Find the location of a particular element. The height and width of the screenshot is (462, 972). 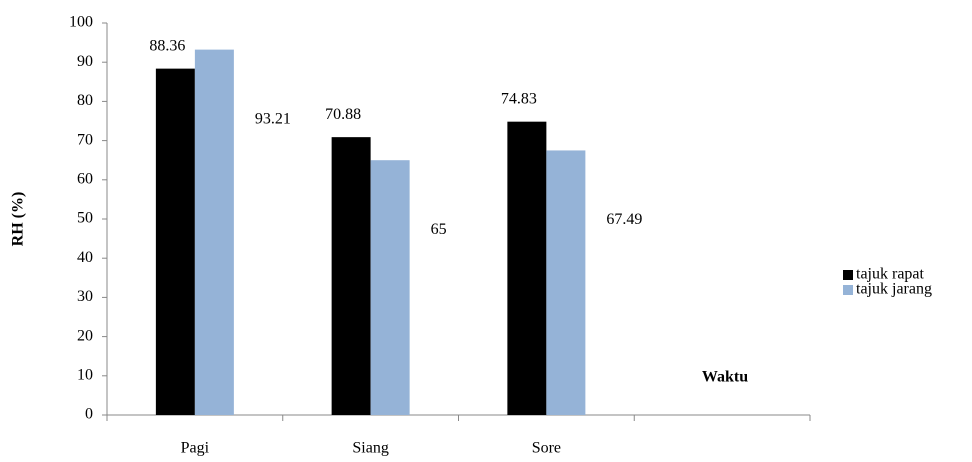

y-tick-label: 30 is located at coordinates (85, 296).